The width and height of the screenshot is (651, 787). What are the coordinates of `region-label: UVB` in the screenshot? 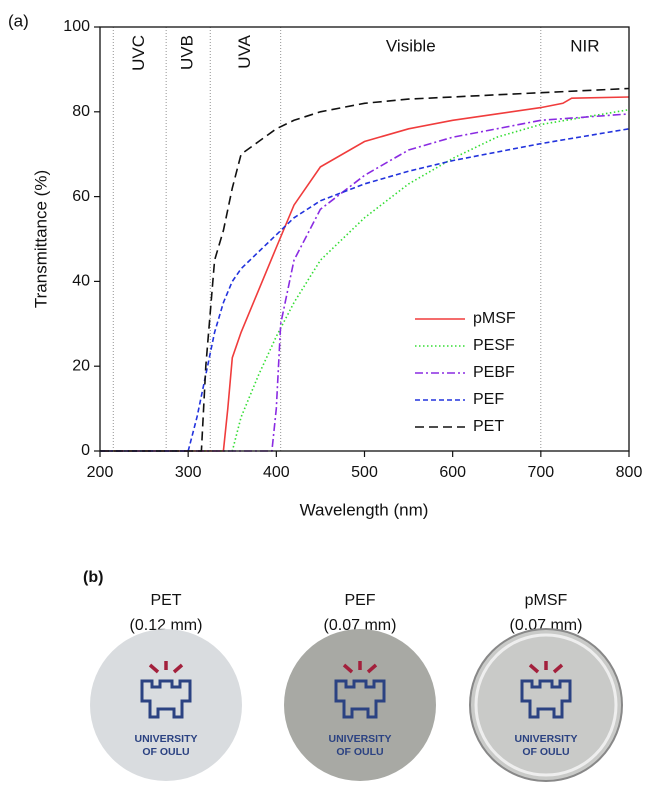 It's located at (187, 52).